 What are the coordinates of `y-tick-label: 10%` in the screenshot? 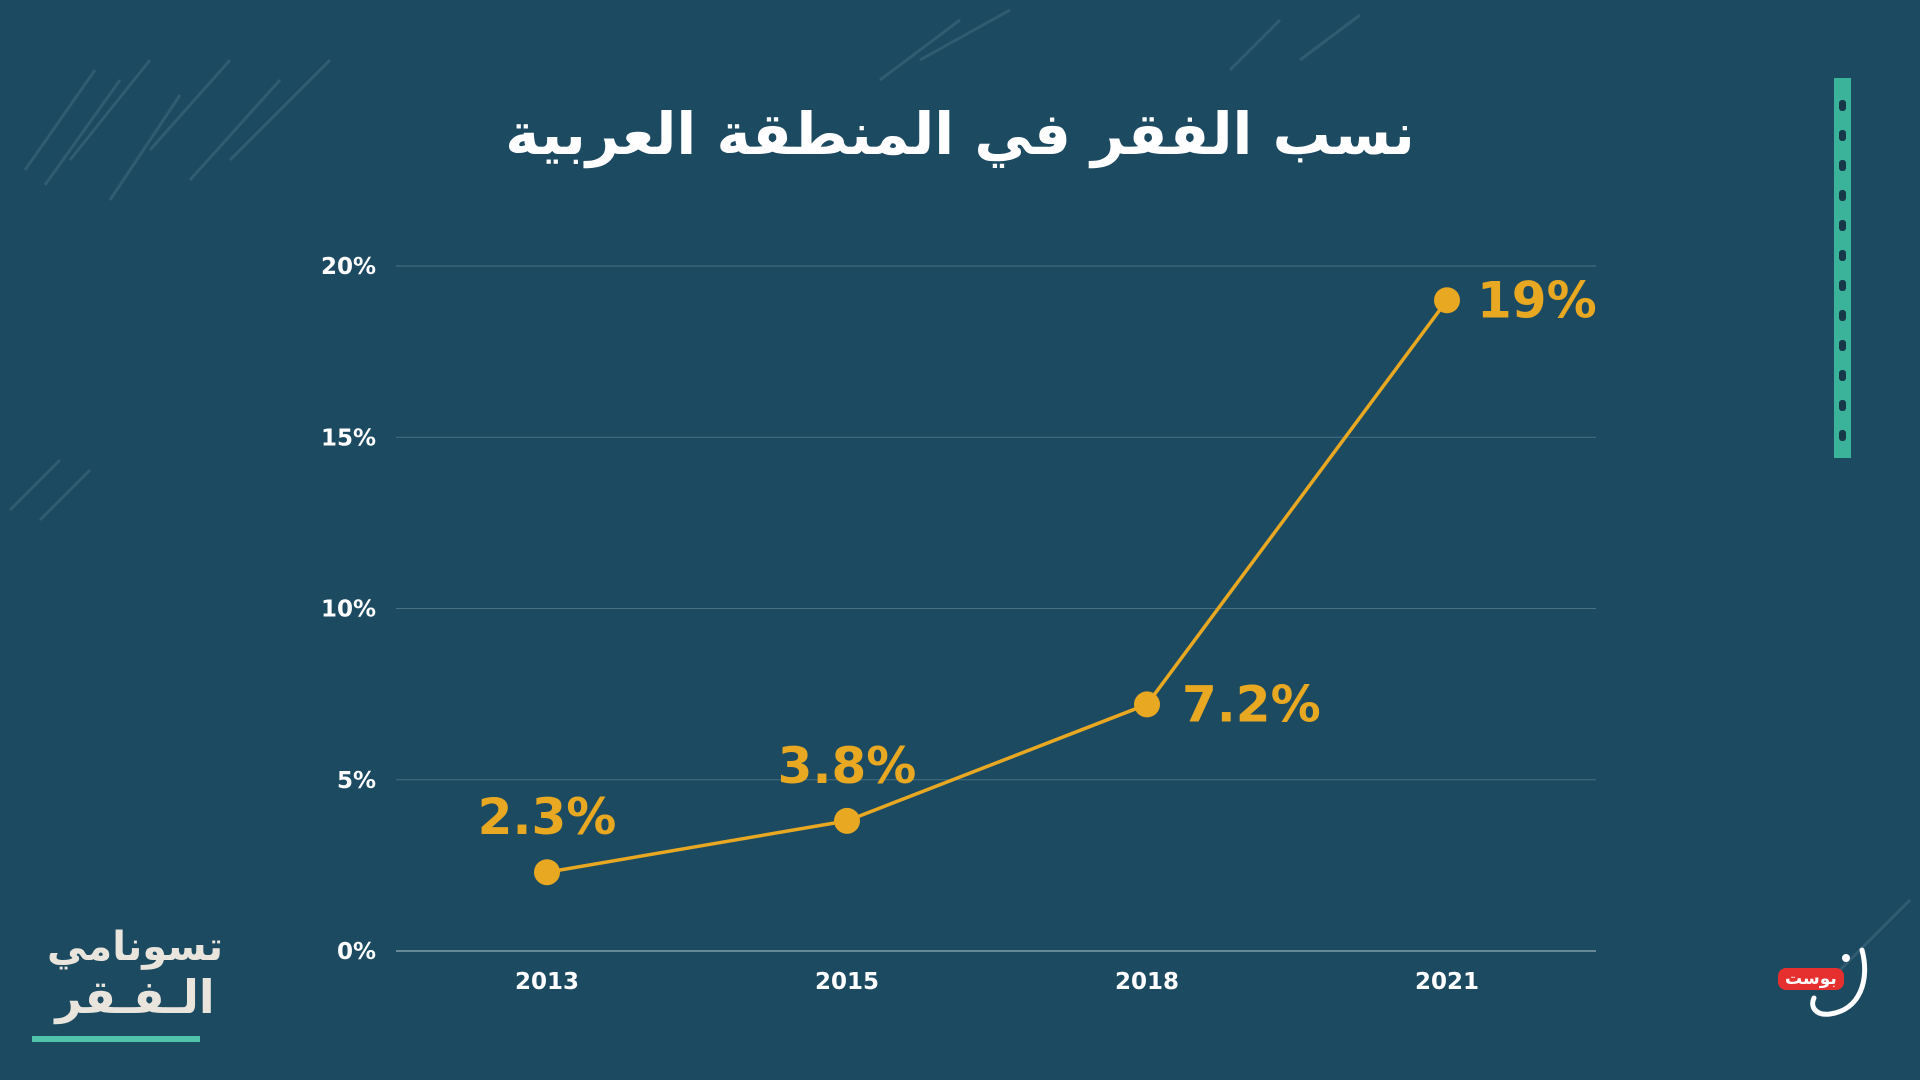 It's located at (348, 610).